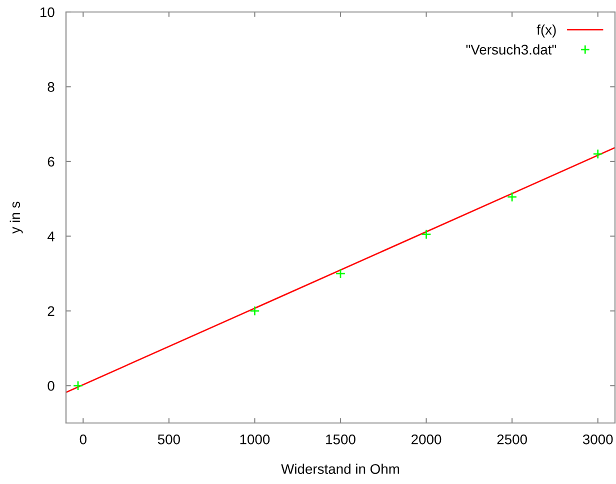  What do you see at coordinates (546, 31) in the screenshot?
I see `legend-label: f(x)` at bounding box center [546, 31].